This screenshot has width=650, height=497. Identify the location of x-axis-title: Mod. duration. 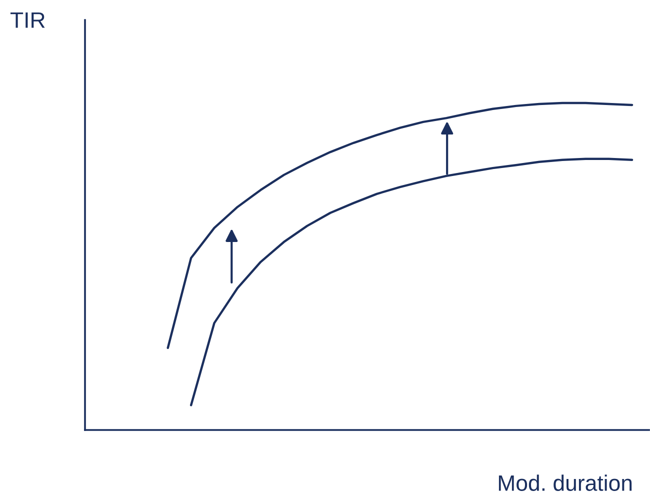
(565, 482).